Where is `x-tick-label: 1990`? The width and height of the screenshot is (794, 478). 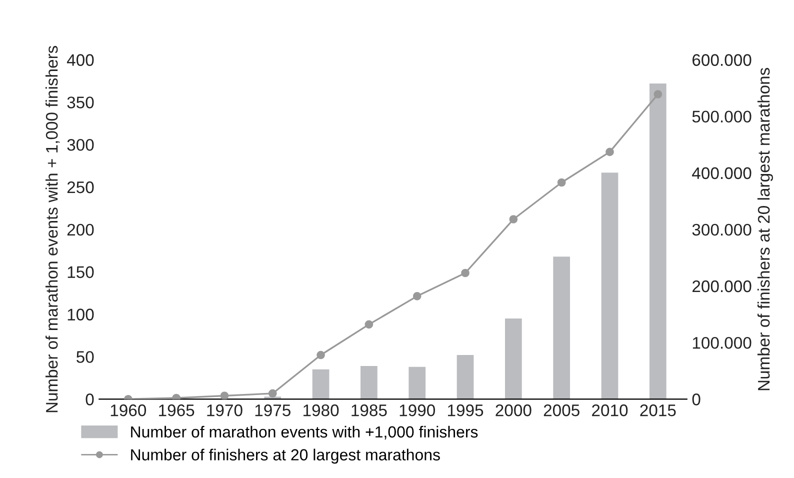 x-tick-label: 1990 is located at coordinates (417, 410).